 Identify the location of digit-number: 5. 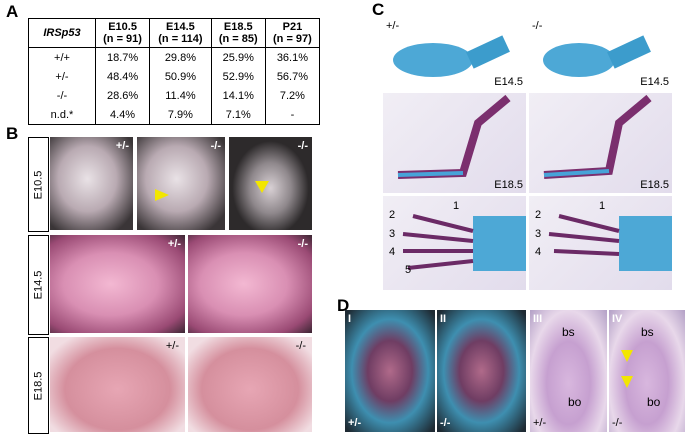
(408, 270).